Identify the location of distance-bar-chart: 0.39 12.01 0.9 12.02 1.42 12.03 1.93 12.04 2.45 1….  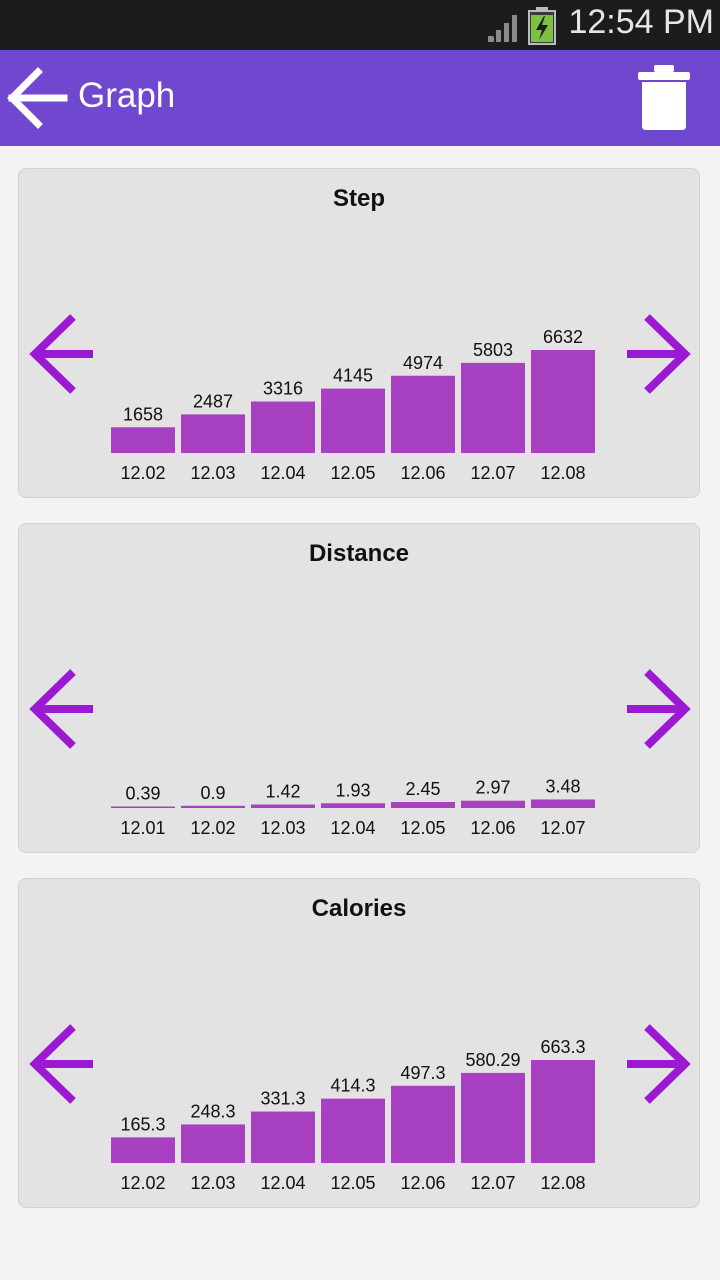
(353, 807).